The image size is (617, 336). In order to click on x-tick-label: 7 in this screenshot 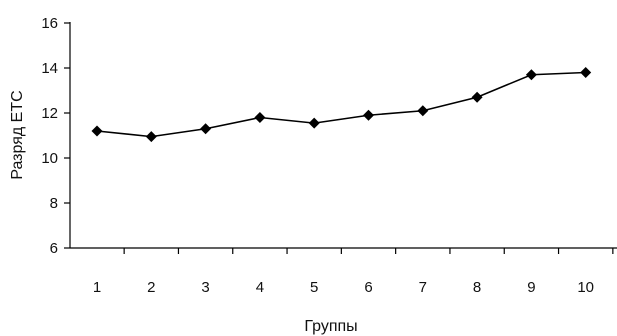, I will do `click(423, 287)`.